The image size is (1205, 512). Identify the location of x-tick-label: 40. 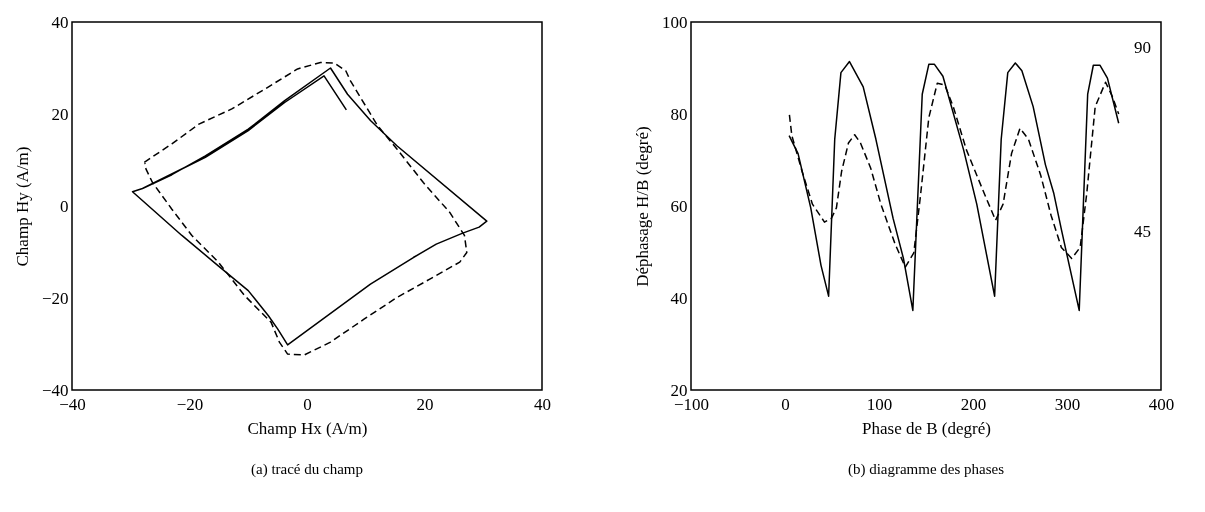
(542, 404).